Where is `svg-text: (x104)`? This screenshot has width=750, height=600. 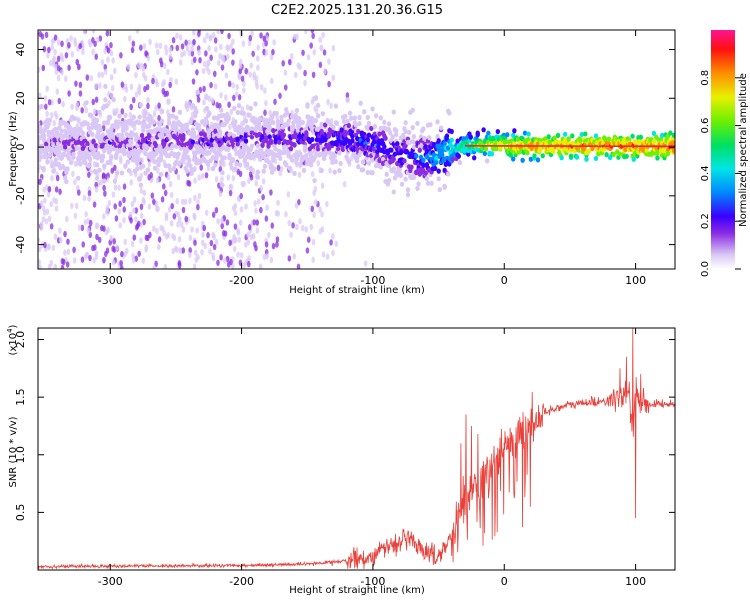
svg-text: (x104) is located at coordinates (12, 339).